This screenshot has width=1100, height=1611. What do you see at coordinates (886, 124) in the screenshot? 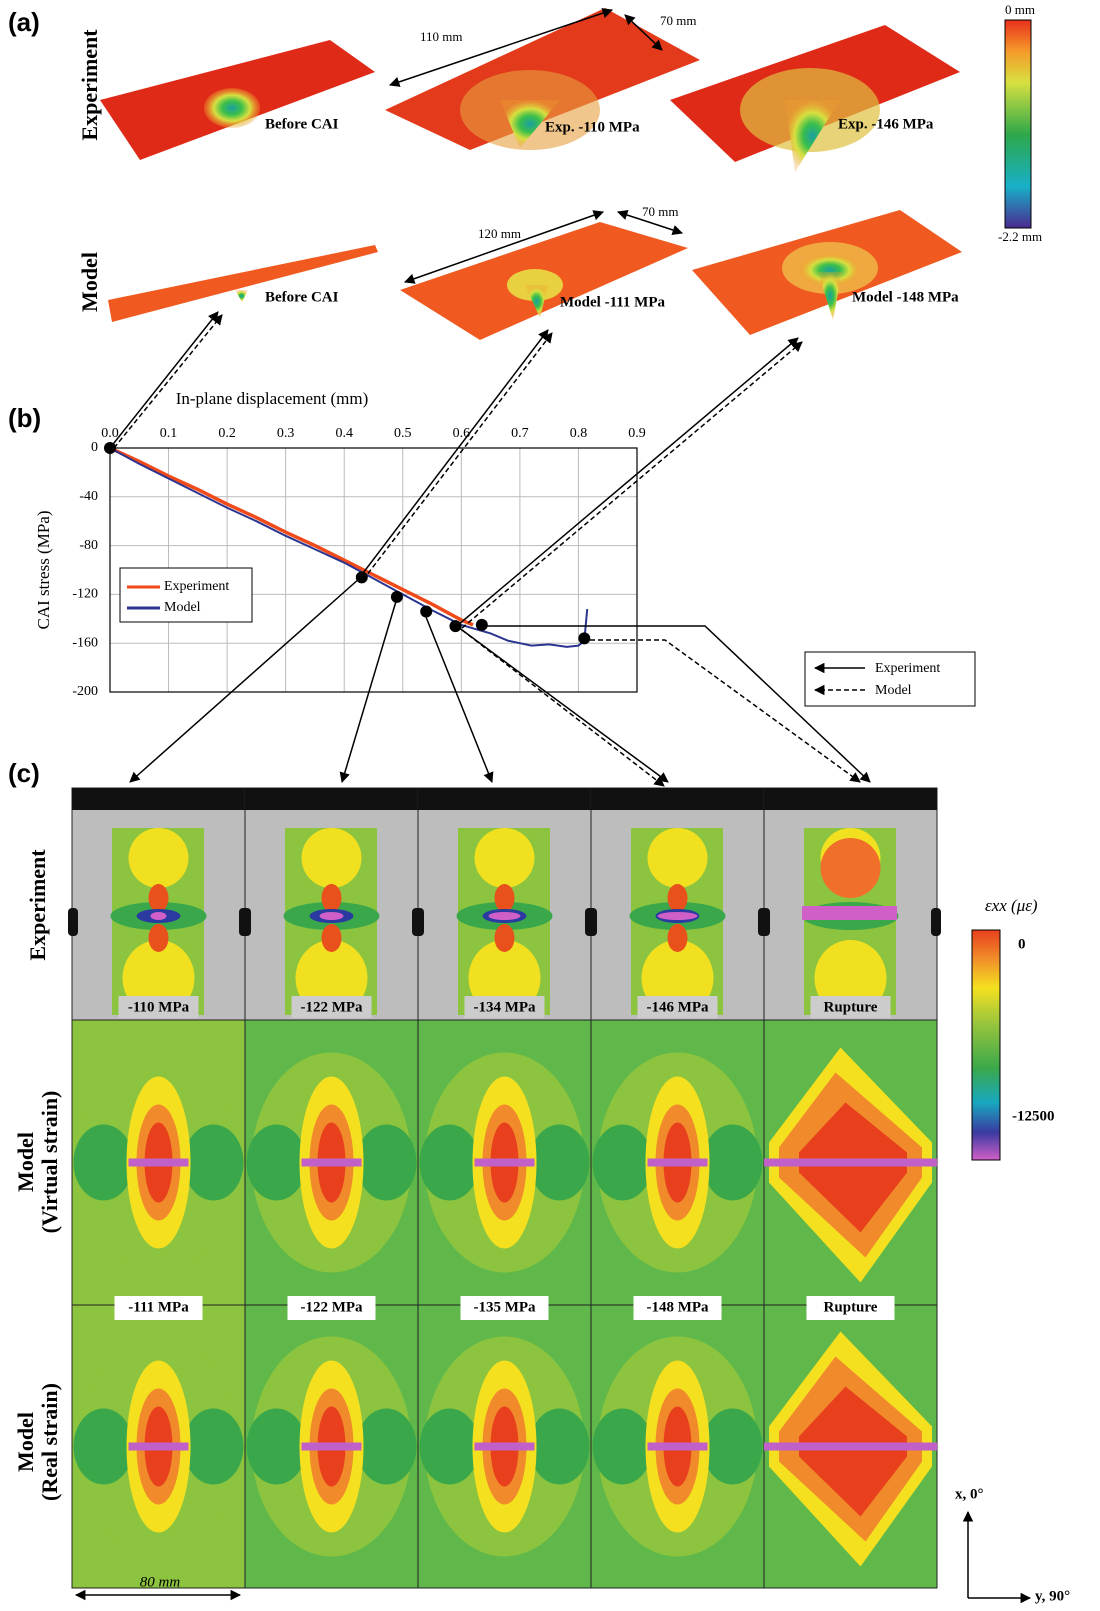
I see `caption: Exp. -146 MPa` at bounding box center [886, 124].